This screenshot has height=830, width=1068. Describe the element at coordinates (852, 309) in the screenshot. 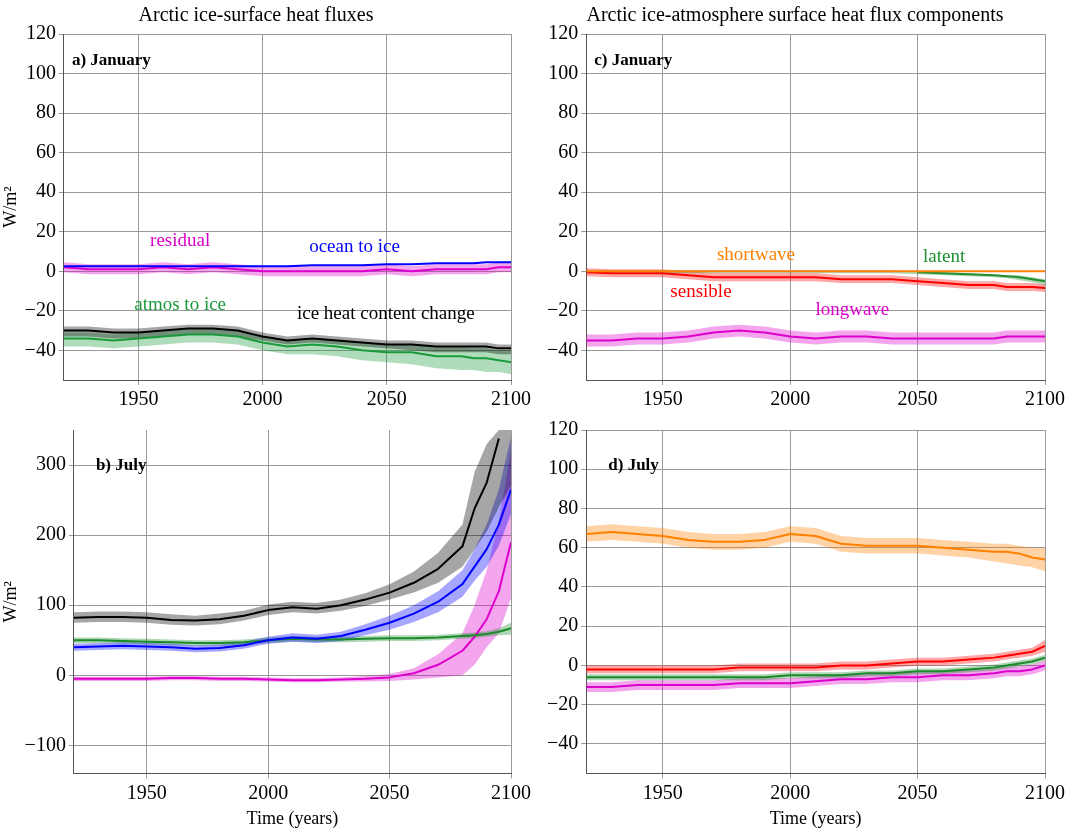

I see `series-label: longwave` at that location.